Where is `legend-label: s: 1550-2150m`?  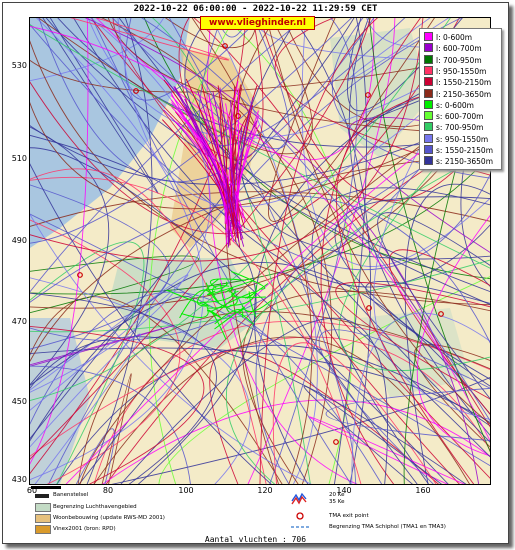 legend-label: s: 1550-2150m is located at coordinates (465, 150).